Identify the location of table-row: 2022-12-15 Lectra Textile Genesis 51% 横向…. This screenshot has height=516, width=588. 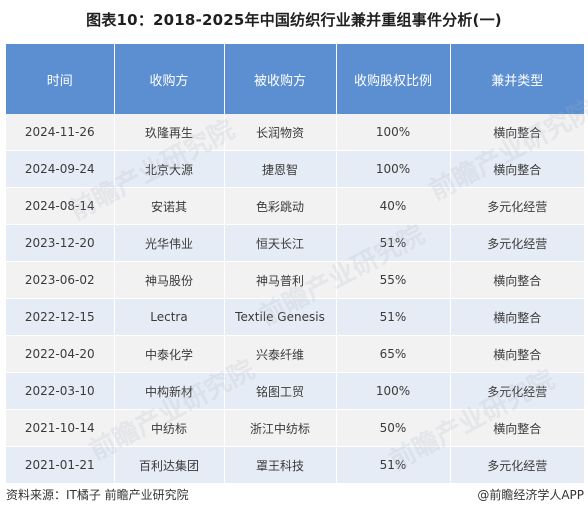
(295, 317).